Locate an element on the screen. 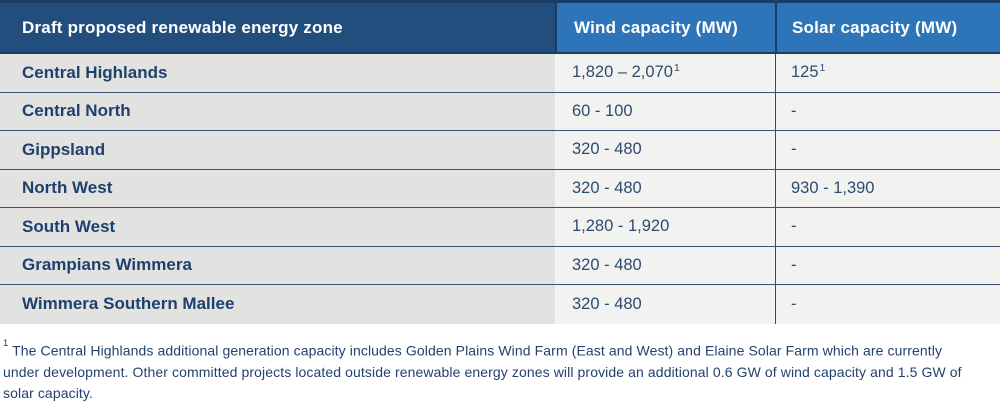  table-row: Central Highlands 1,820 – 2,070 1 125 1 is located at coordinates (500, 73).